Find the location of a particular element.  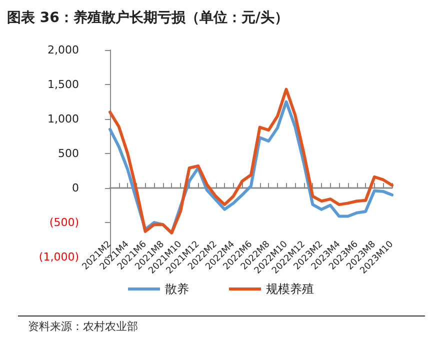

y-tick-label: 1,000 is located at coordinates (63, 119).